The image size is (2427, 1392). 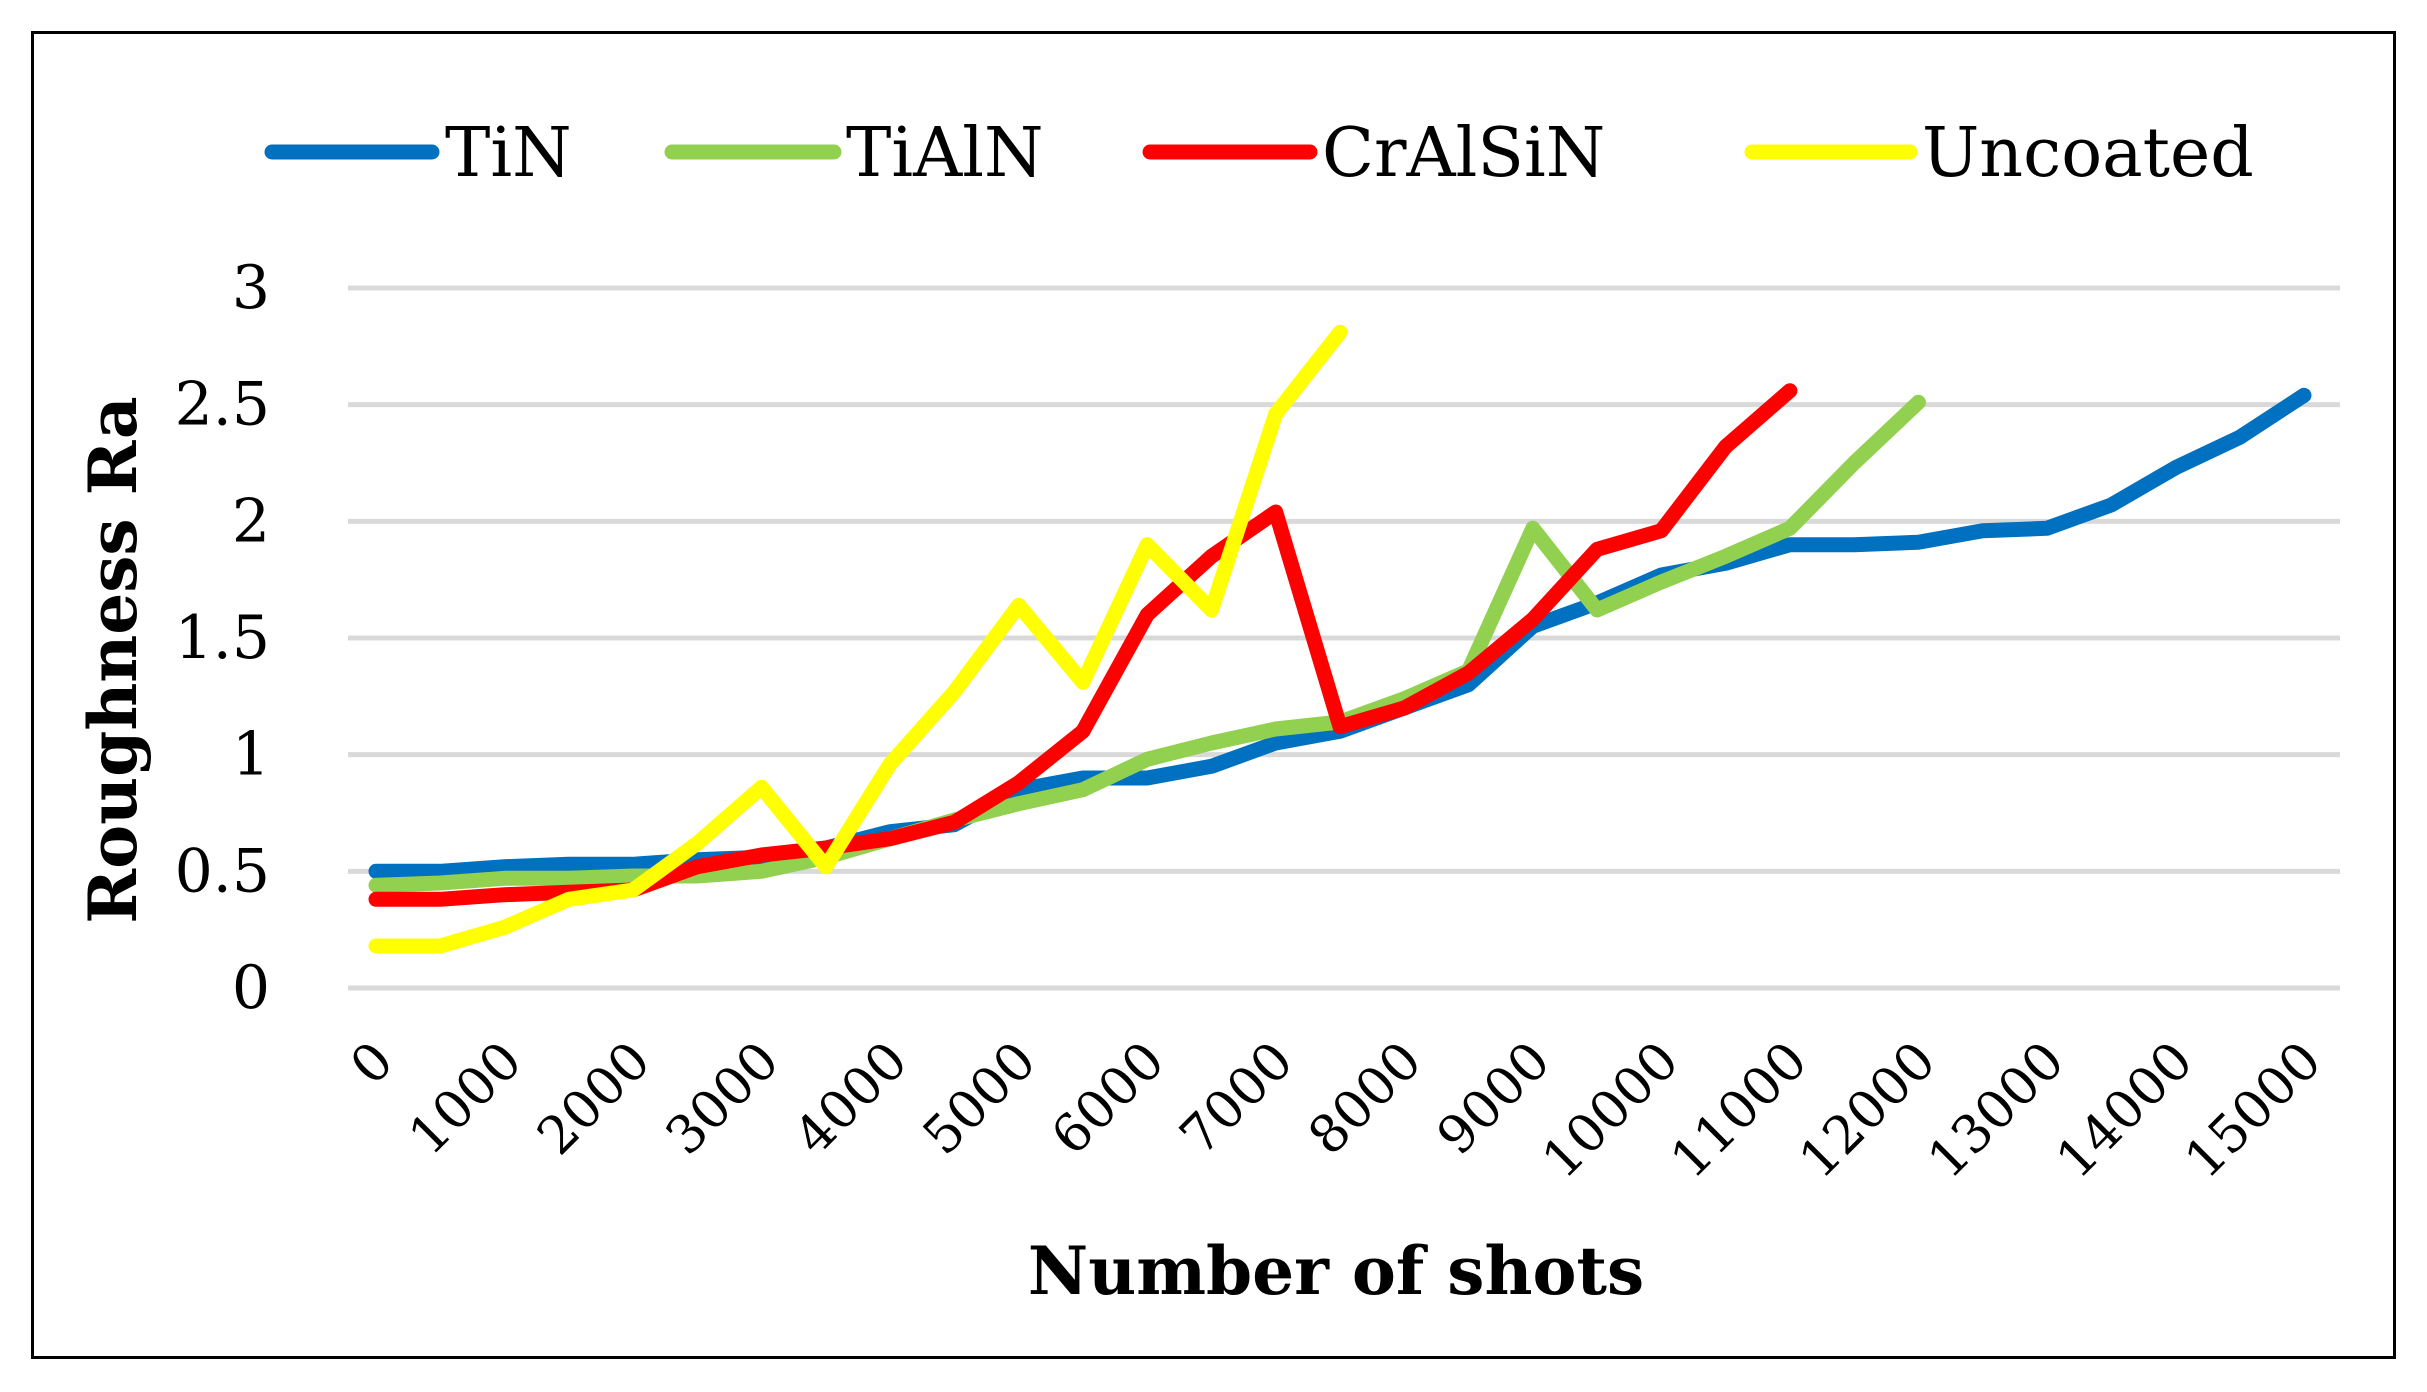 I want to click on y-axis-tick-labels: 0 0.5 1 1.5 2 2.5 3, so click(x=222, y=638).